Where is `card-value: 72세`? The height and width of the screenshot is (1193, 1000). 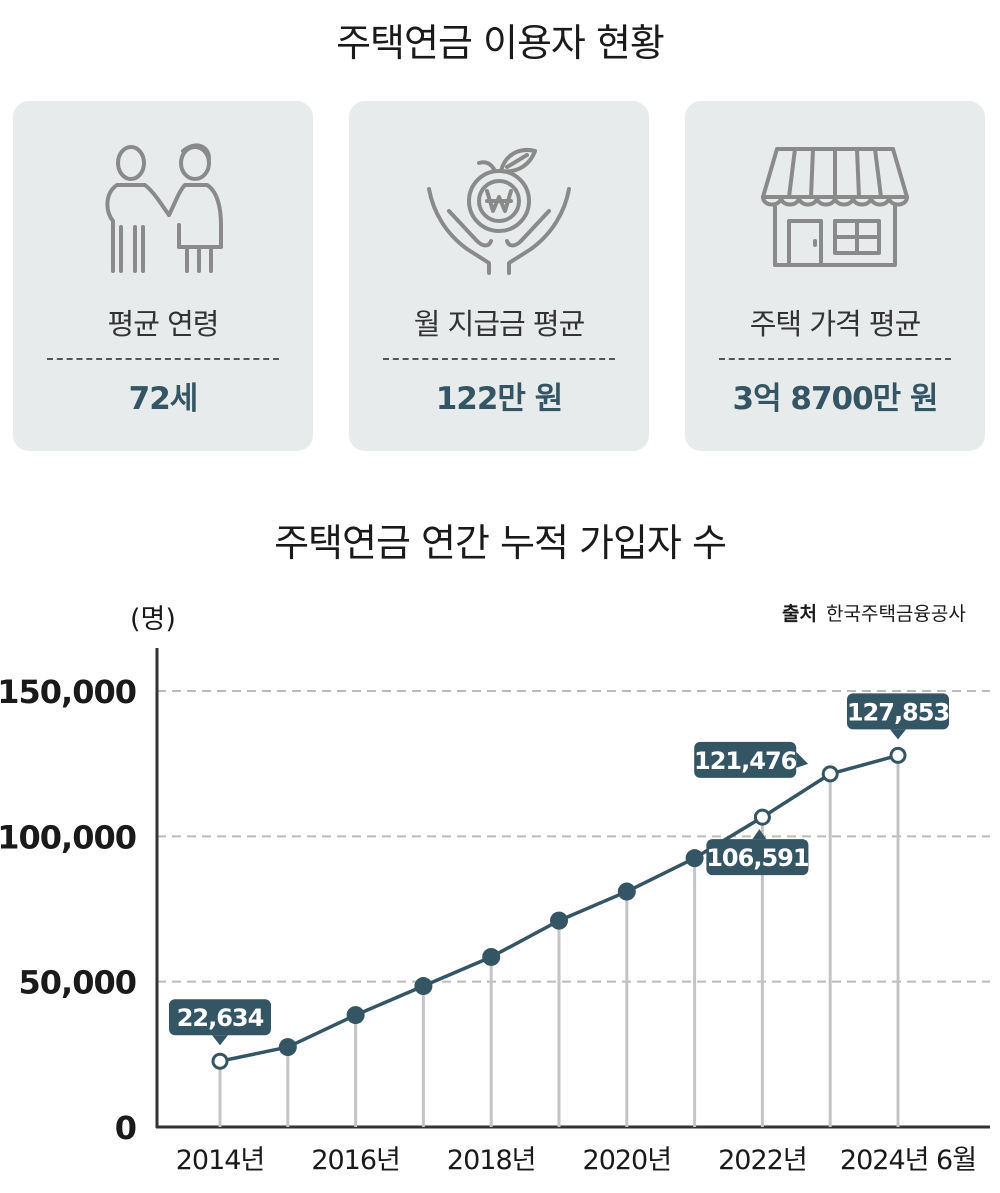
card-value: 72세 is located at coordinates (163, 399).